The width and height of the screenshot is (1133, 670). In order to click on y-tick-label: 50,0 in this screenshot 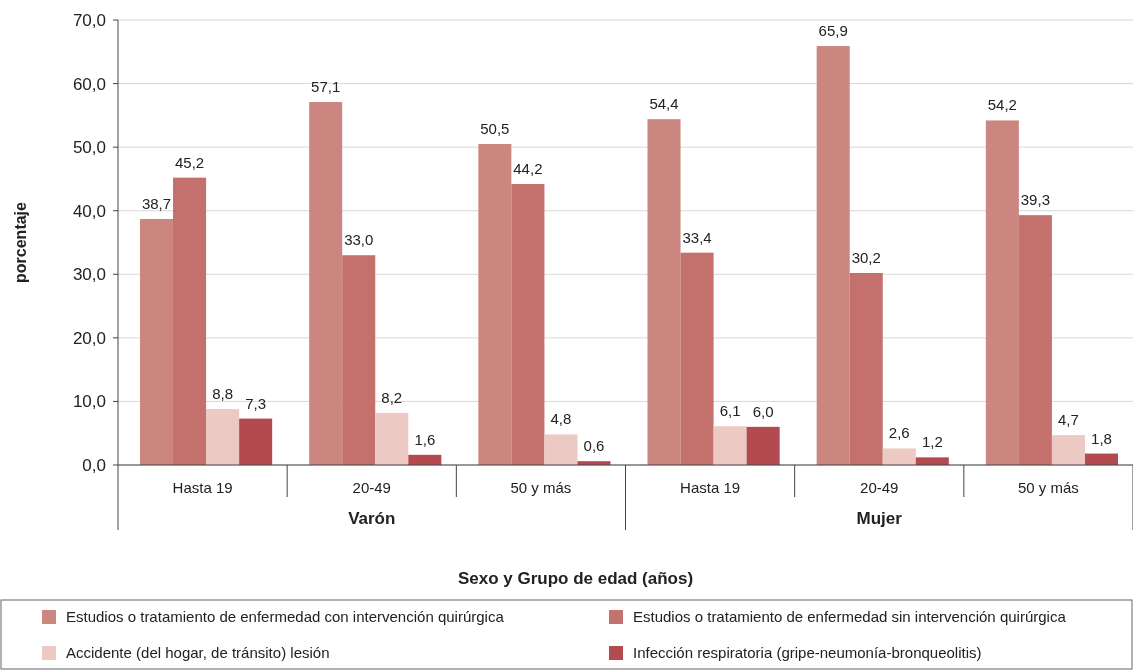, I will do `click(89, 148)`.